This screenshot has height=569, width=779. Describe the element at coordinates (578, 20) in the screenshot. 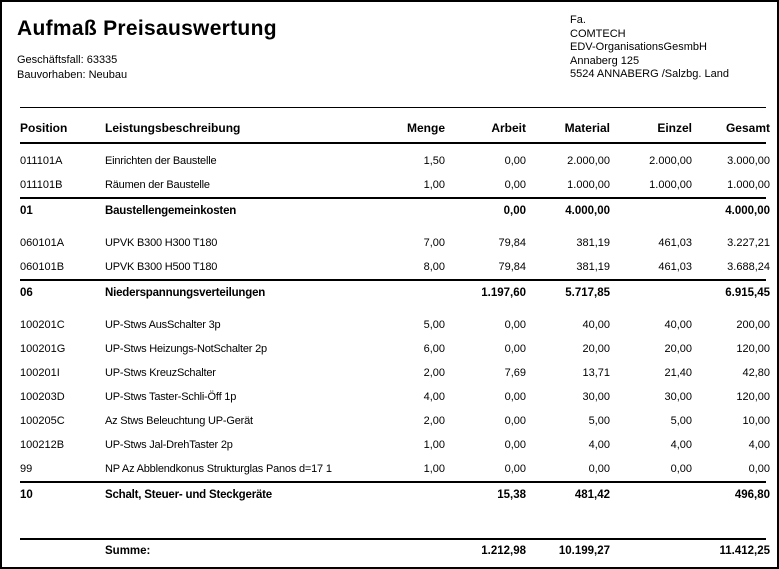

I see `company-line: Fa.` at that location.